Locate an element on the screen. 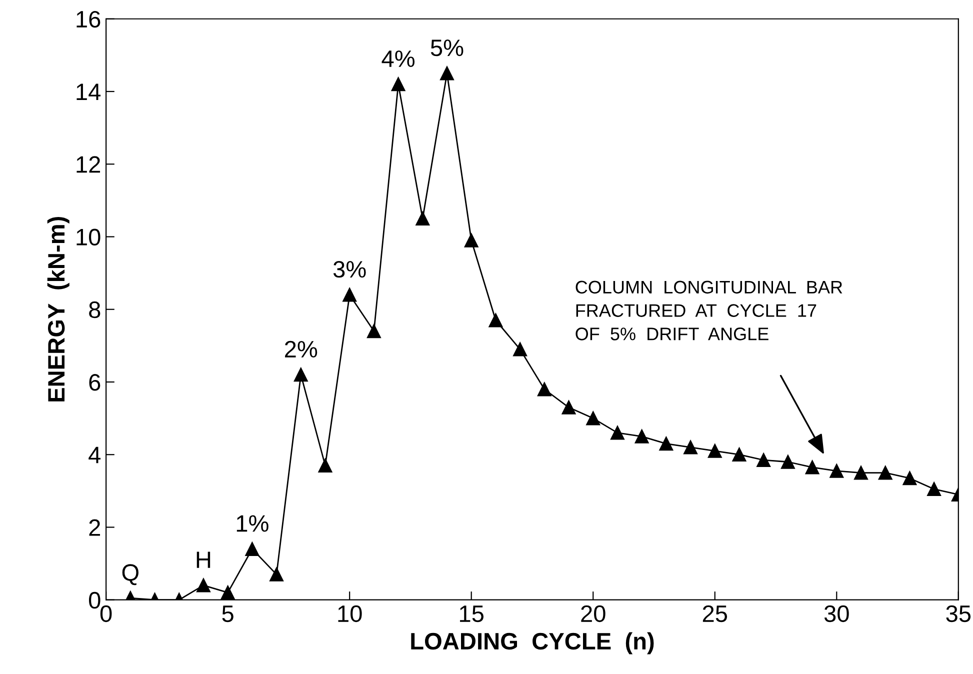 The height and width of the screenshot is (674, 973). x-tick-label: 0 is located at coordinates (106, 613).